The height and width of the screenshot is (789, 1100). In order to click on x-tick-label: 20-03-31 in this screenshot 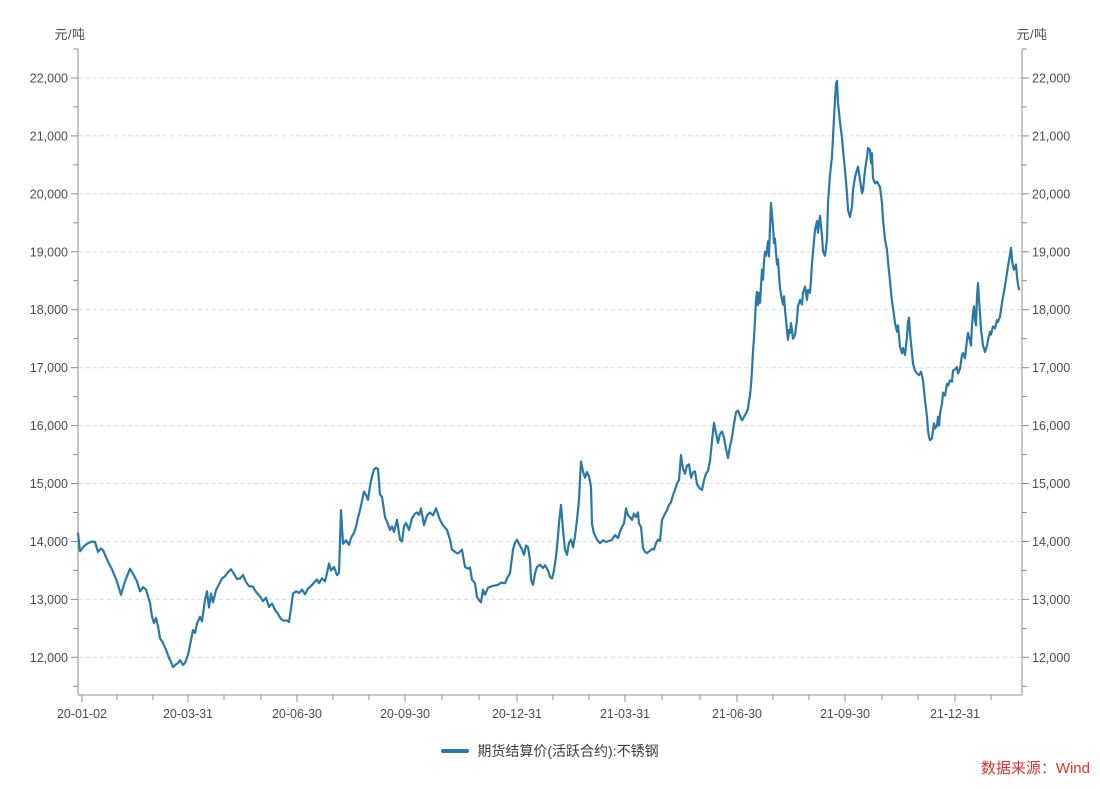, I will do `click(188, 714)`.